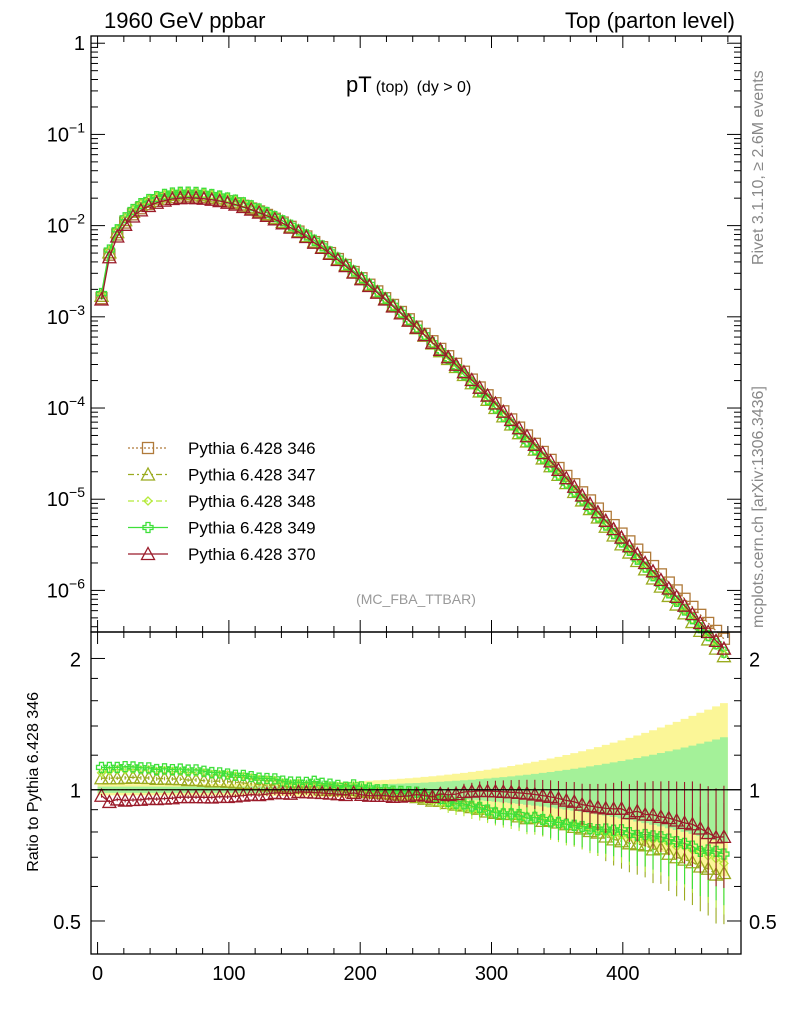 This screenshot has height=1024, width=786. What do you see at coordinates (650, 20) in the screenshot?
I see `header-right: Top (parton level)` at bounding box center [650, 20].